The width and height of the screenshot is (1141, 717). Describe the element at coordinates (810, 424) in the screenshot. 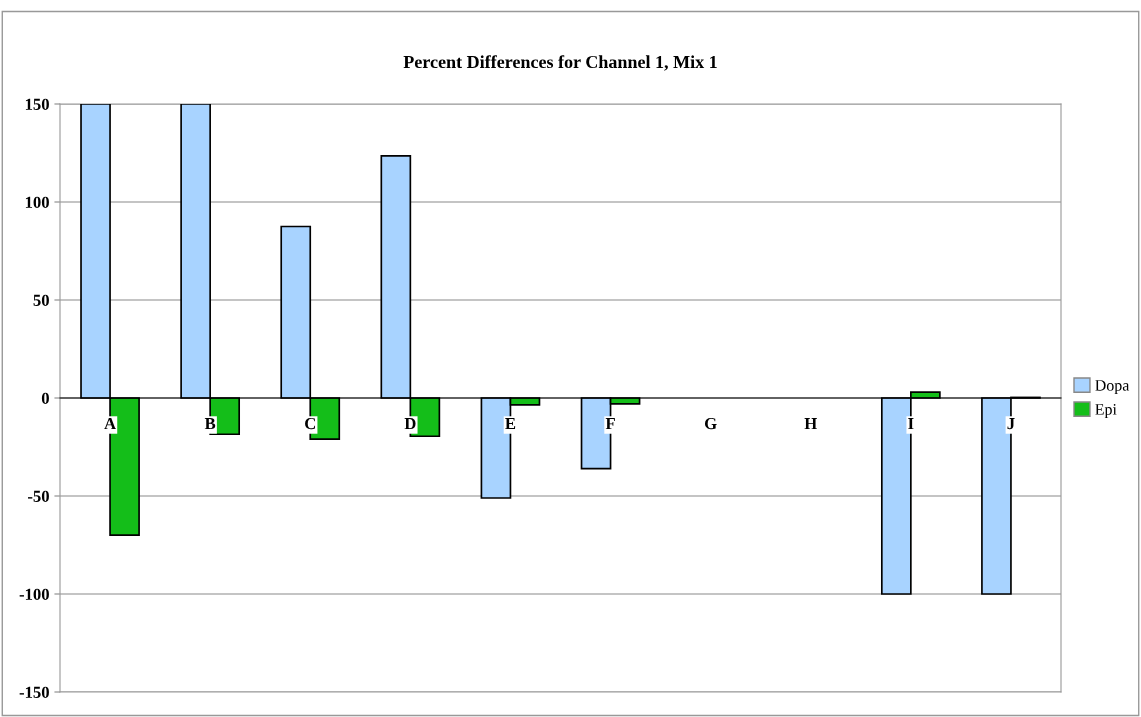

I see `x-tick-label: H` at that location.